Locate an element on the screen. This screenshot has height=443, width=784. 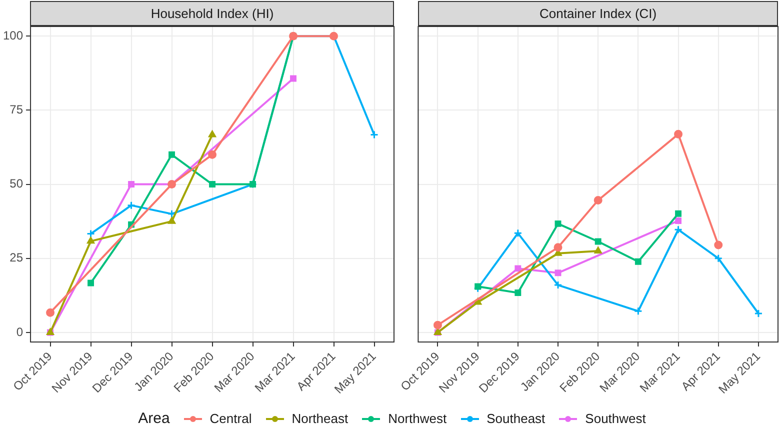
y-tick-label: 100 is located at coordinates (13, 35).